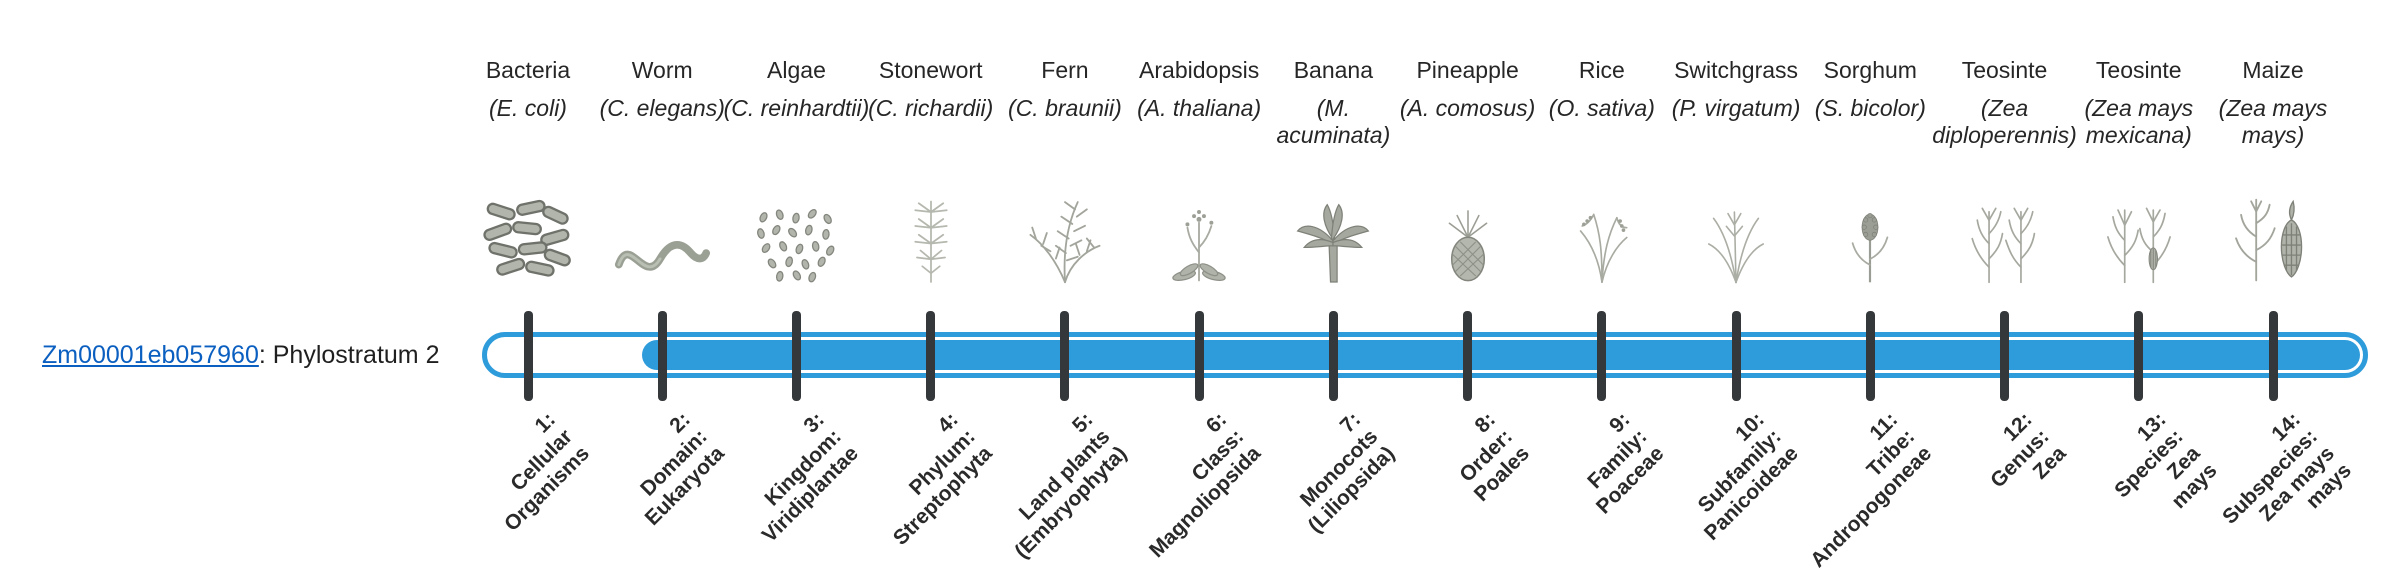 This screenshot has height=580, width=2400. Describe the element at coordinates (1065, 170) in the screenshot. I see `organism-column: Fern (C. braunii)` at that location.